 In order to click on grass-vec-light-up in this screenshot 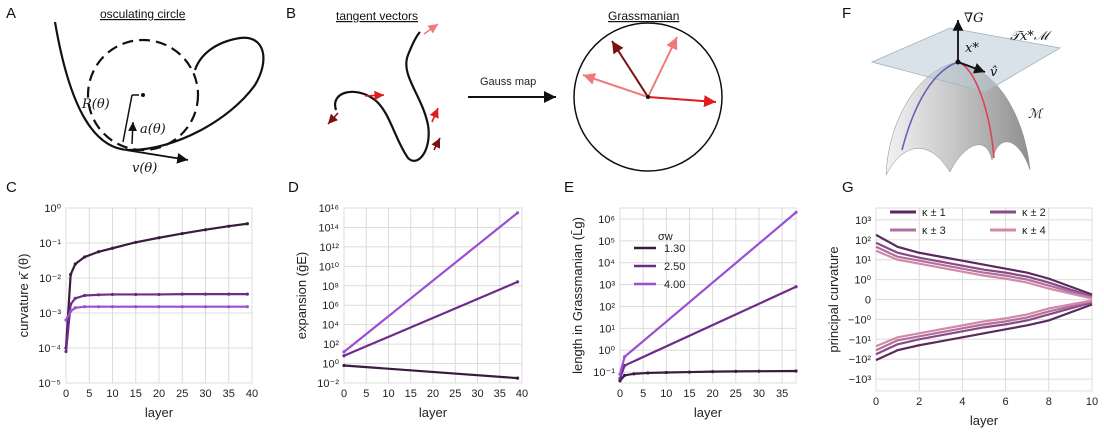, I will do `click(662, 67)`.